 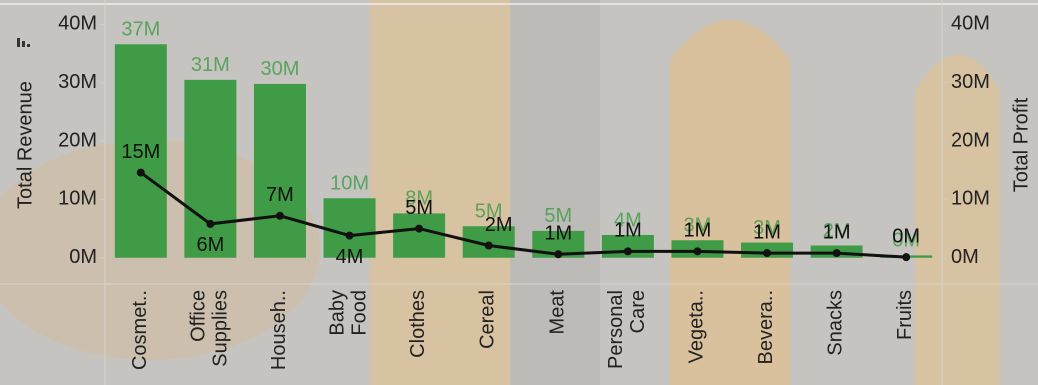 I want to click on x-tick-label: Snacks, so click(x=836, y=323).